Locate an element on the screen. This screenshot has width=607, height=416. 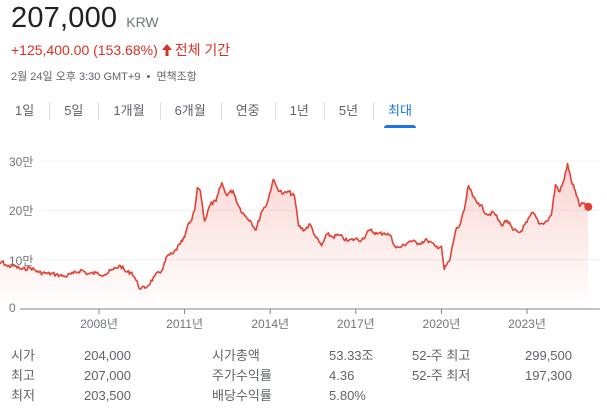
stats-row-1: 시가 204,000 시가총액 53.33조 52-주 최고 299,500 is located at coordinates (303, 356).